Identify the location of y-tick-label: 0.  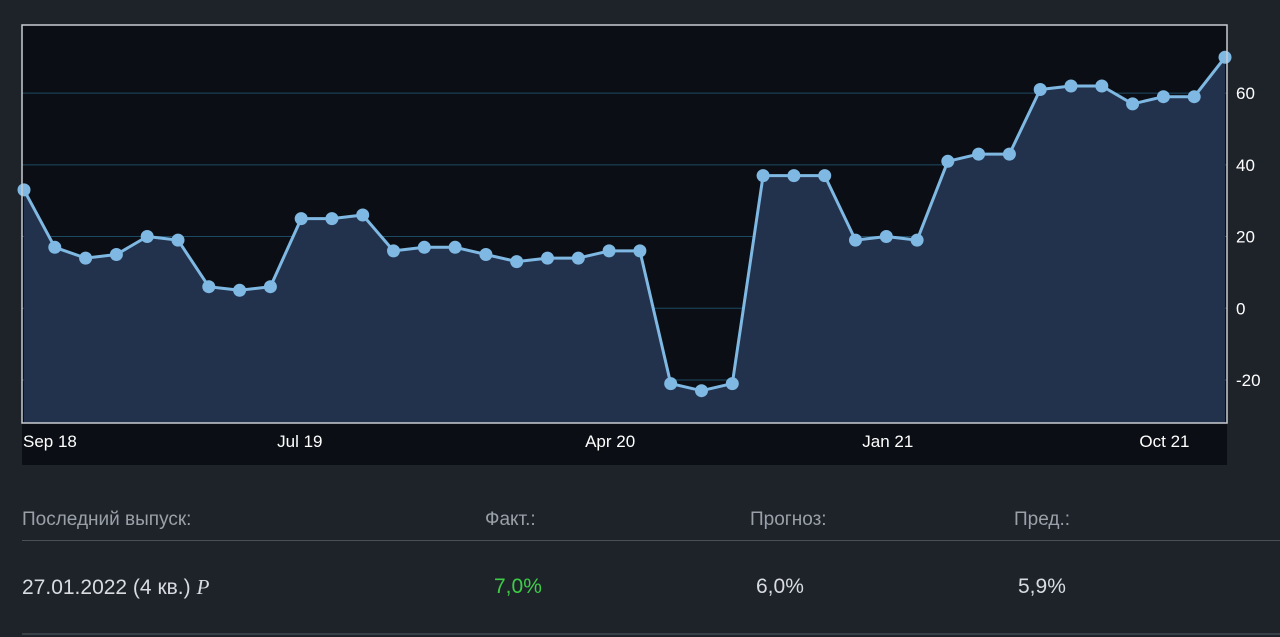
(1240, 308).